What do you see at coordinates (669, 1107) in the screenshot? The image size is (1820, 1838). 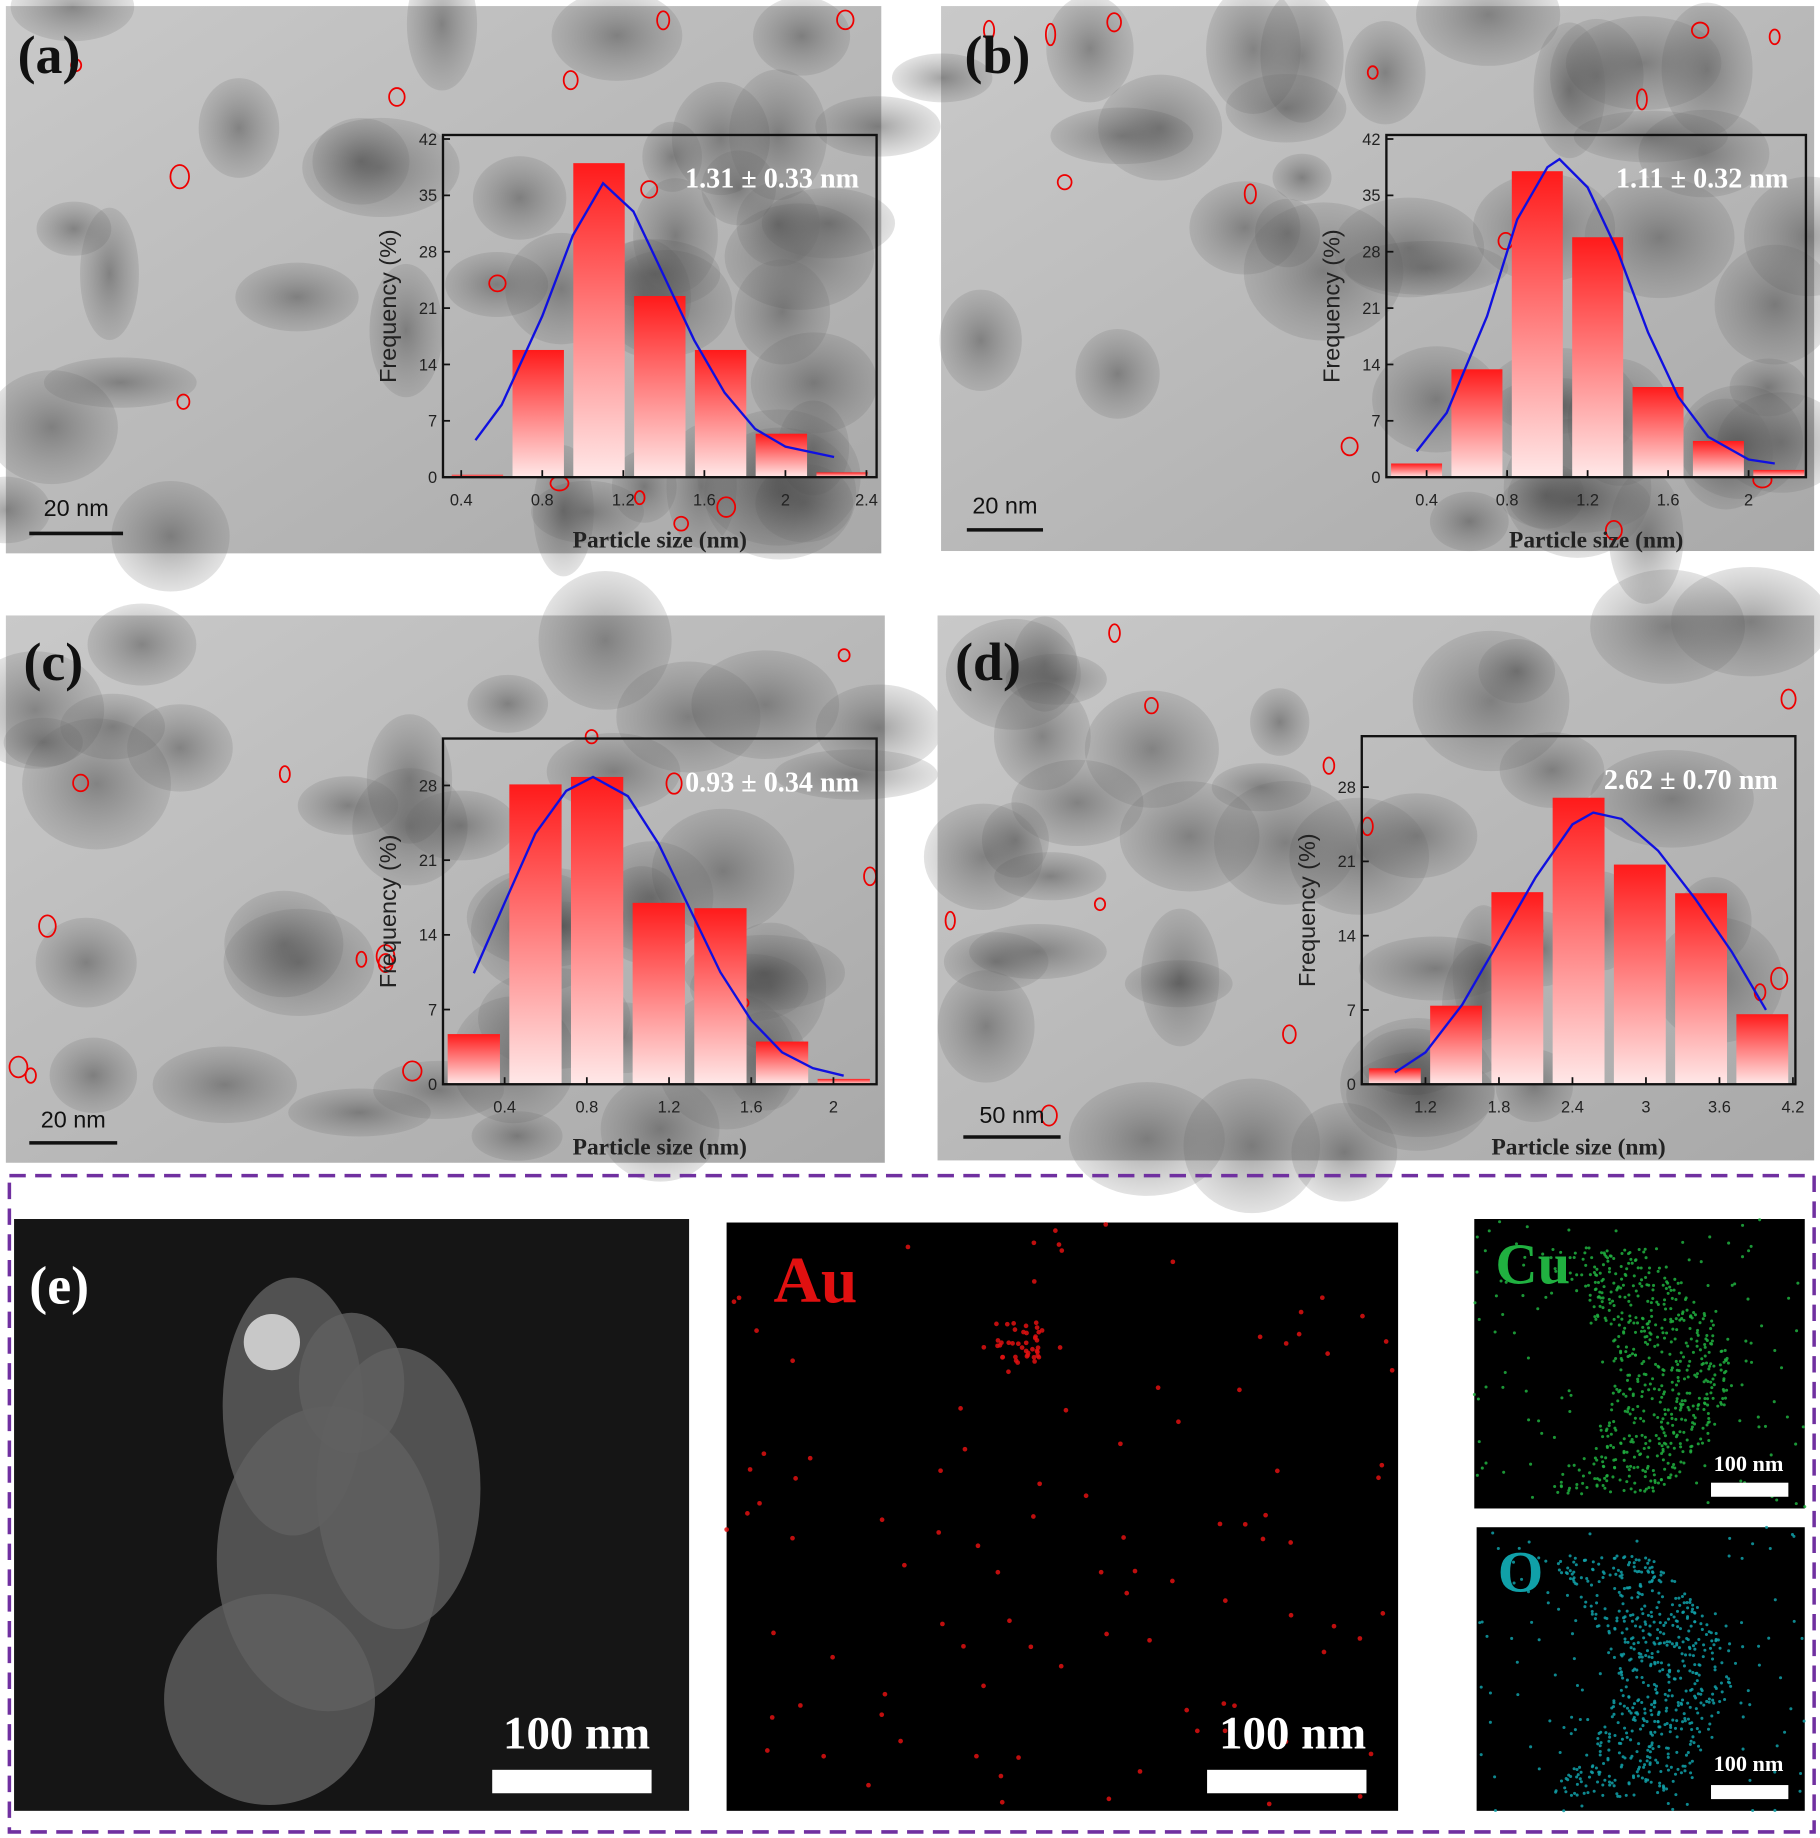 I see `x-tick-label: 1.2` at bounding box center [669, 1107].